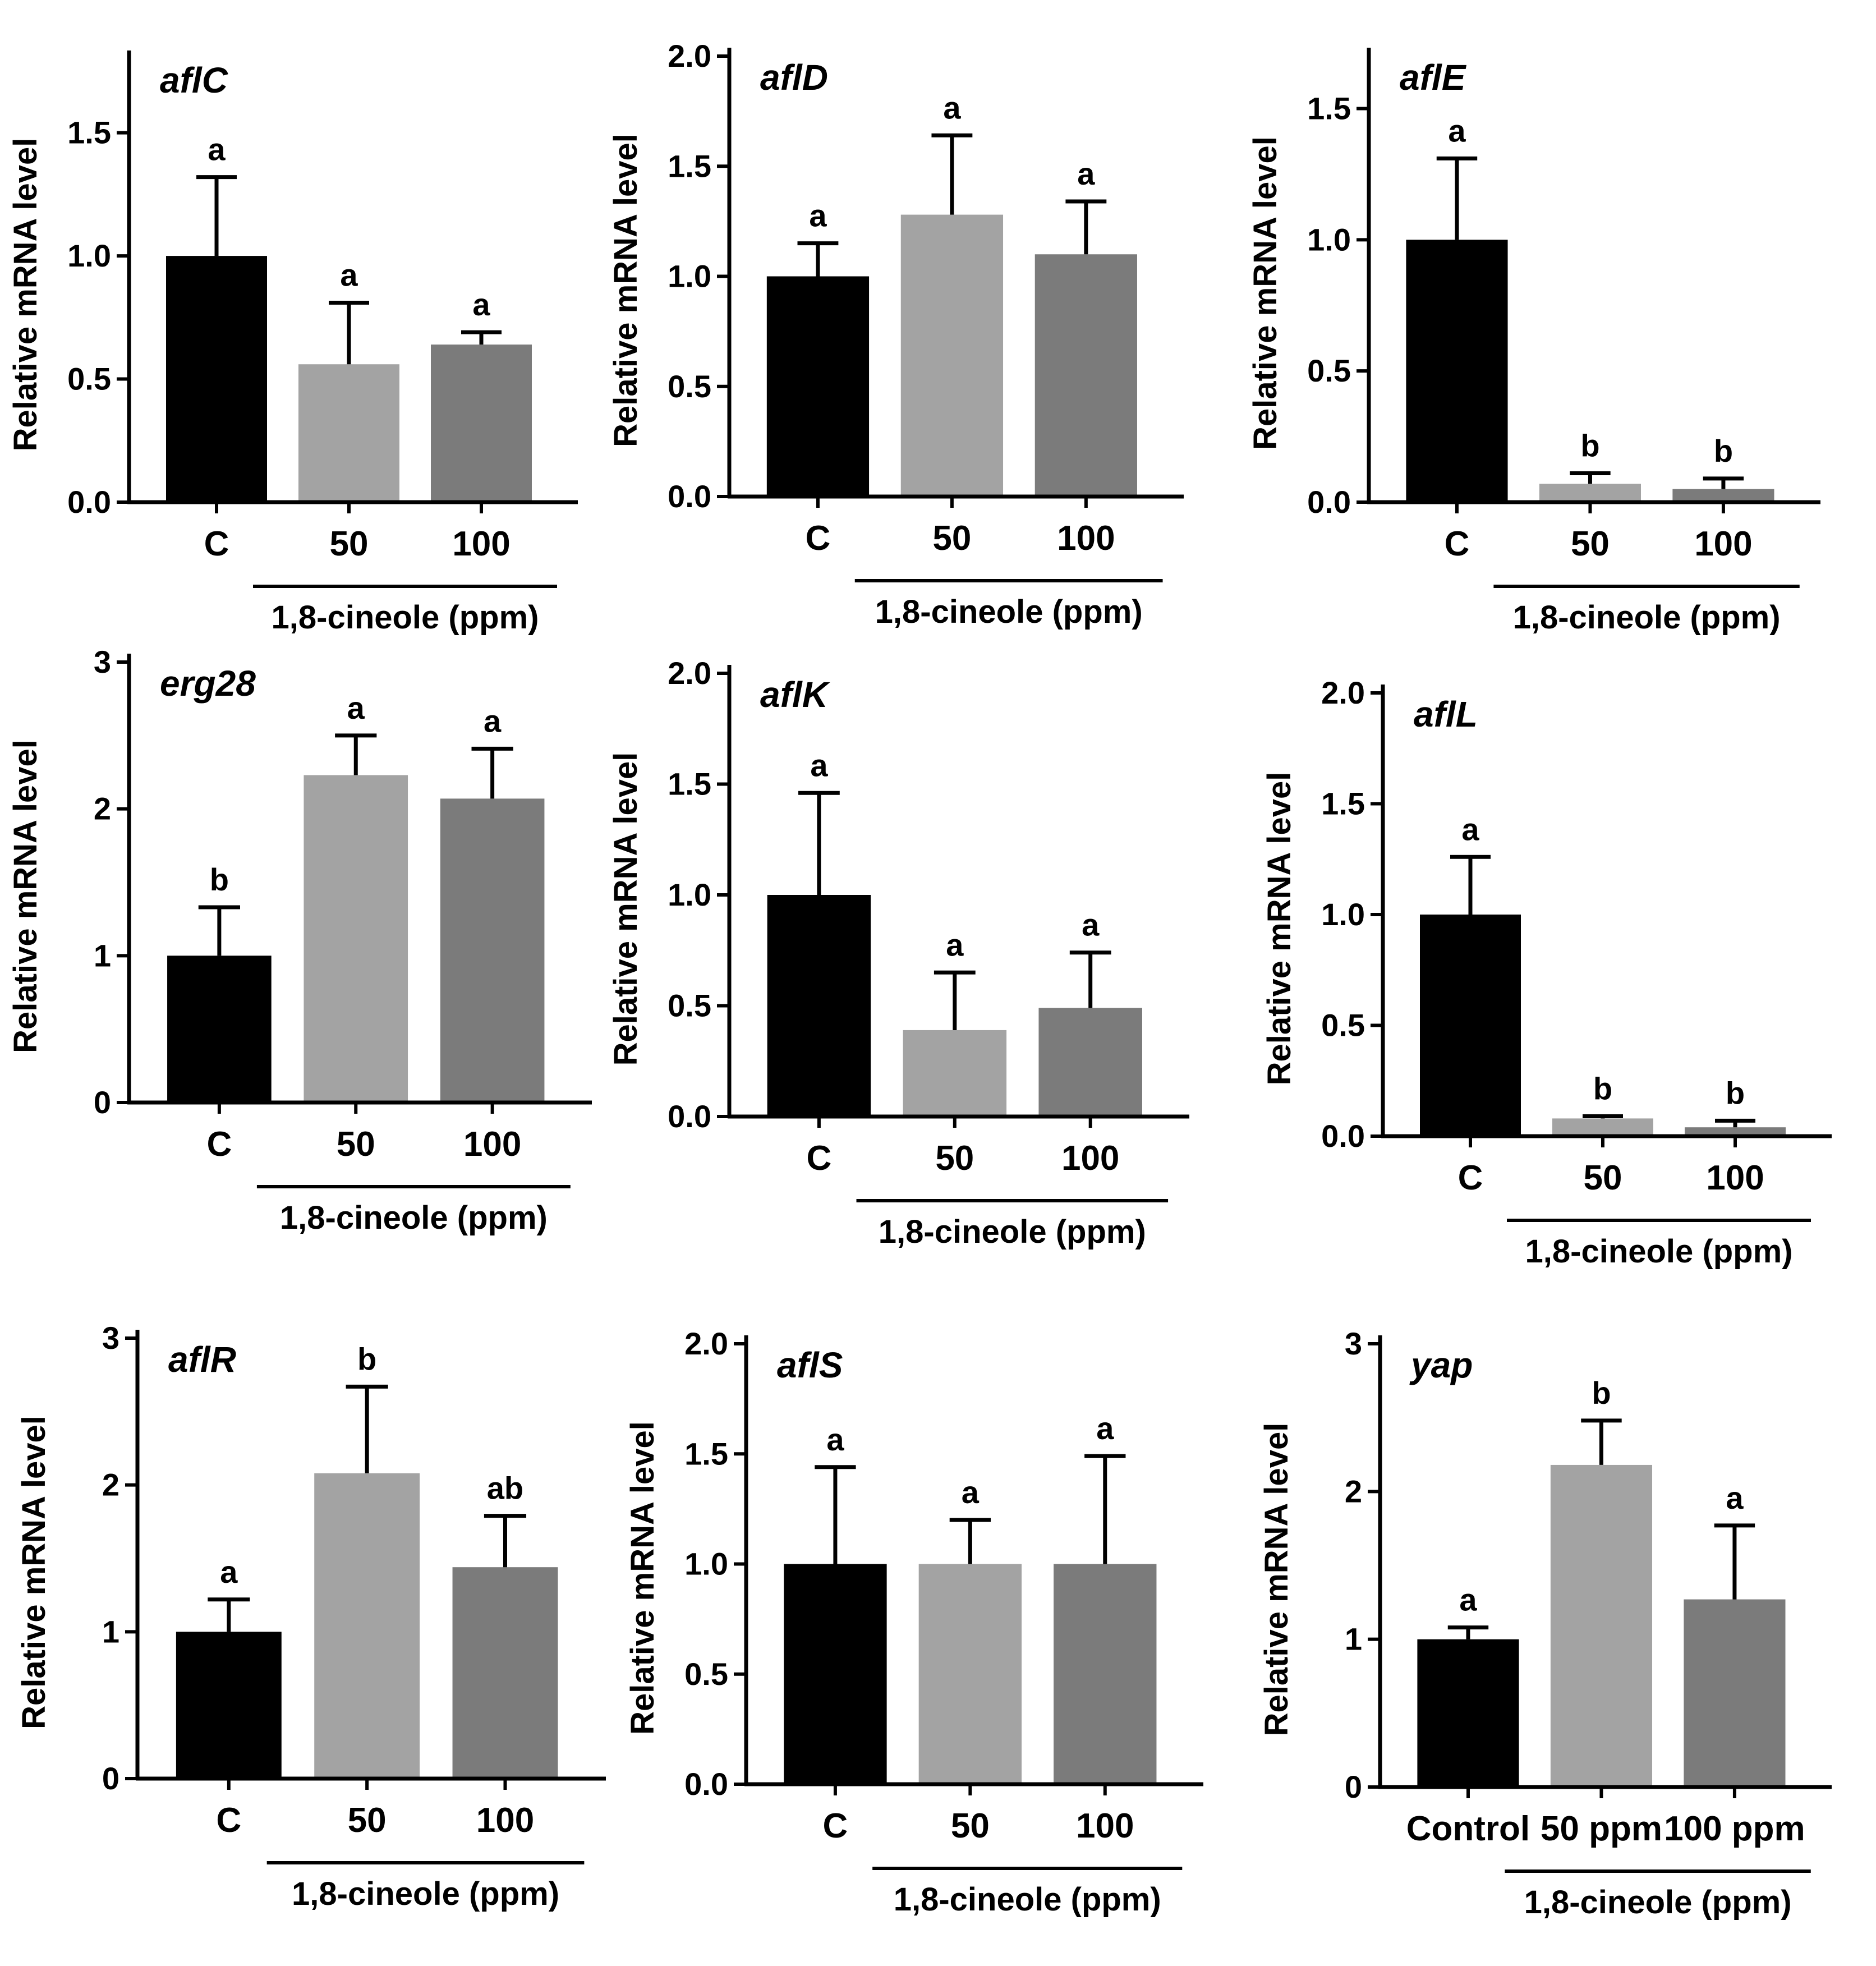 Image resolution: width=1876 pixels, height=1966 pixels. I want to click on y-tick-label: 3, so click(110, 1338).